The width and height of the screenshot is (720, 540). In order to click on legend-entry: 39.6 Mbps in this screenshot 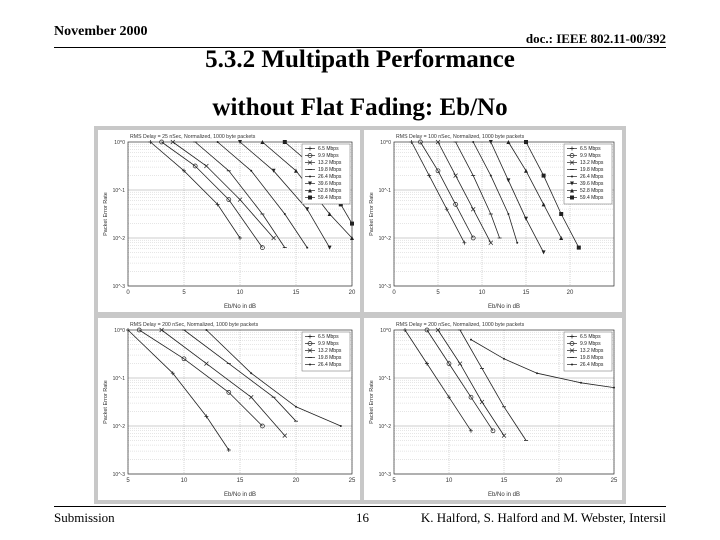, I will do `click(330, 184)`.